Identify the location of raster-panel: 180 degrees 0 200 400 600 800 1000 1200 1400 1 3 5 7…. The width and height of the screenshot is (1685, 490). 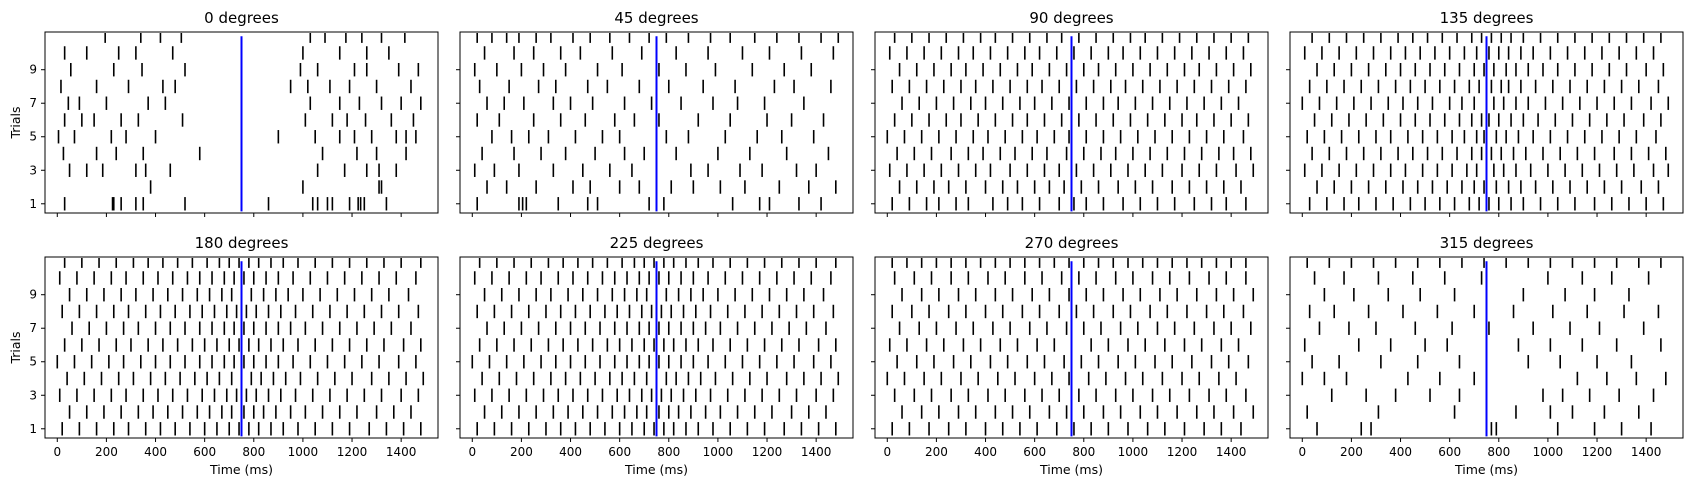
(223, 355).